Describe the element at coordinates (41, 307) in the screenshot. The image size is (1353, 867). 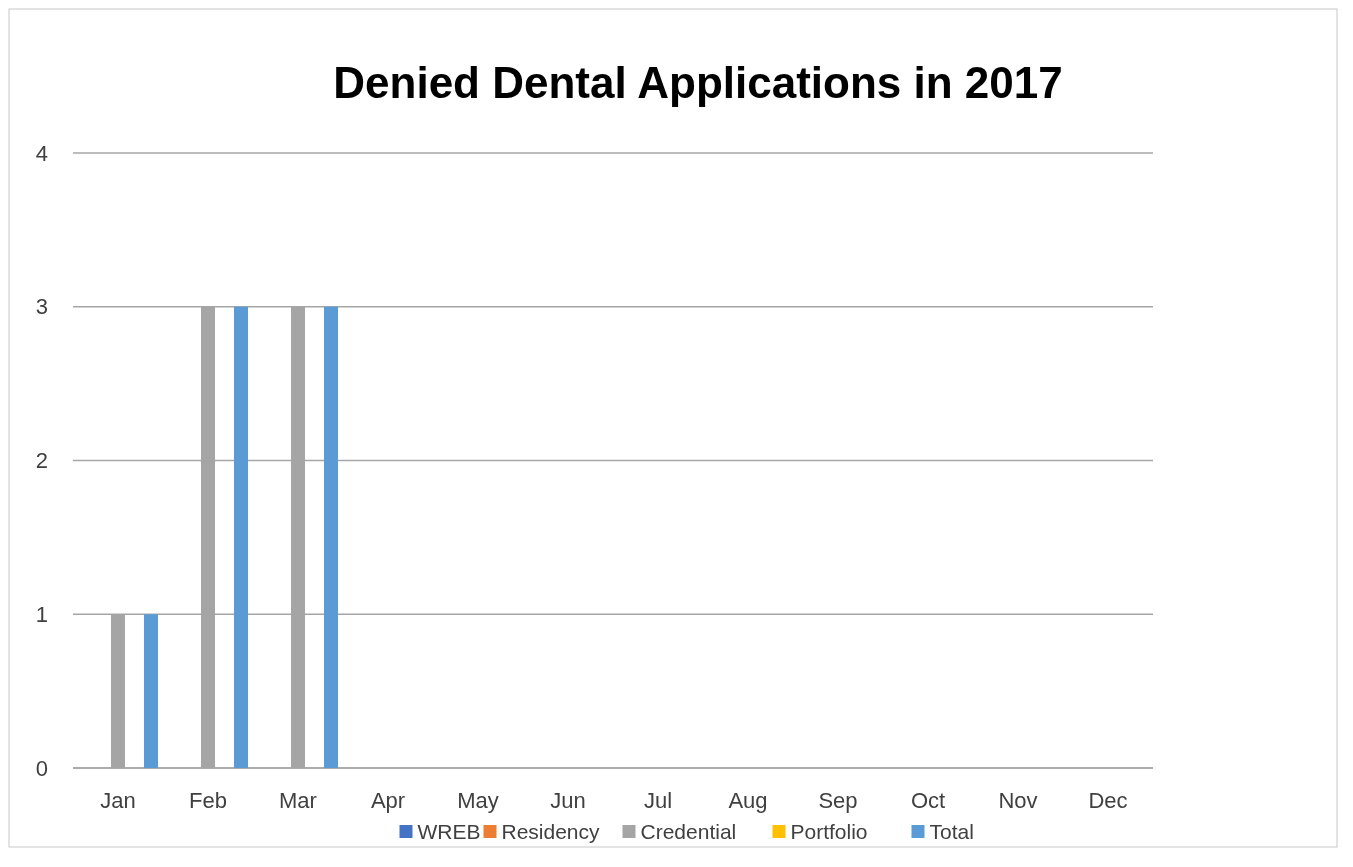
I see `y-tick-label: 3` at that location.